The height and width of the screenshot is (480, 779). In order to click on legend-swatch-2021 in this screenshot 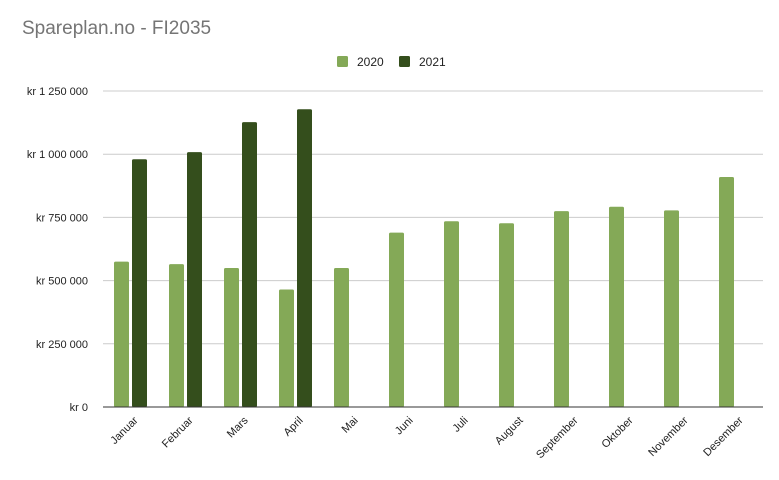, I will do `click(404, 61)`.